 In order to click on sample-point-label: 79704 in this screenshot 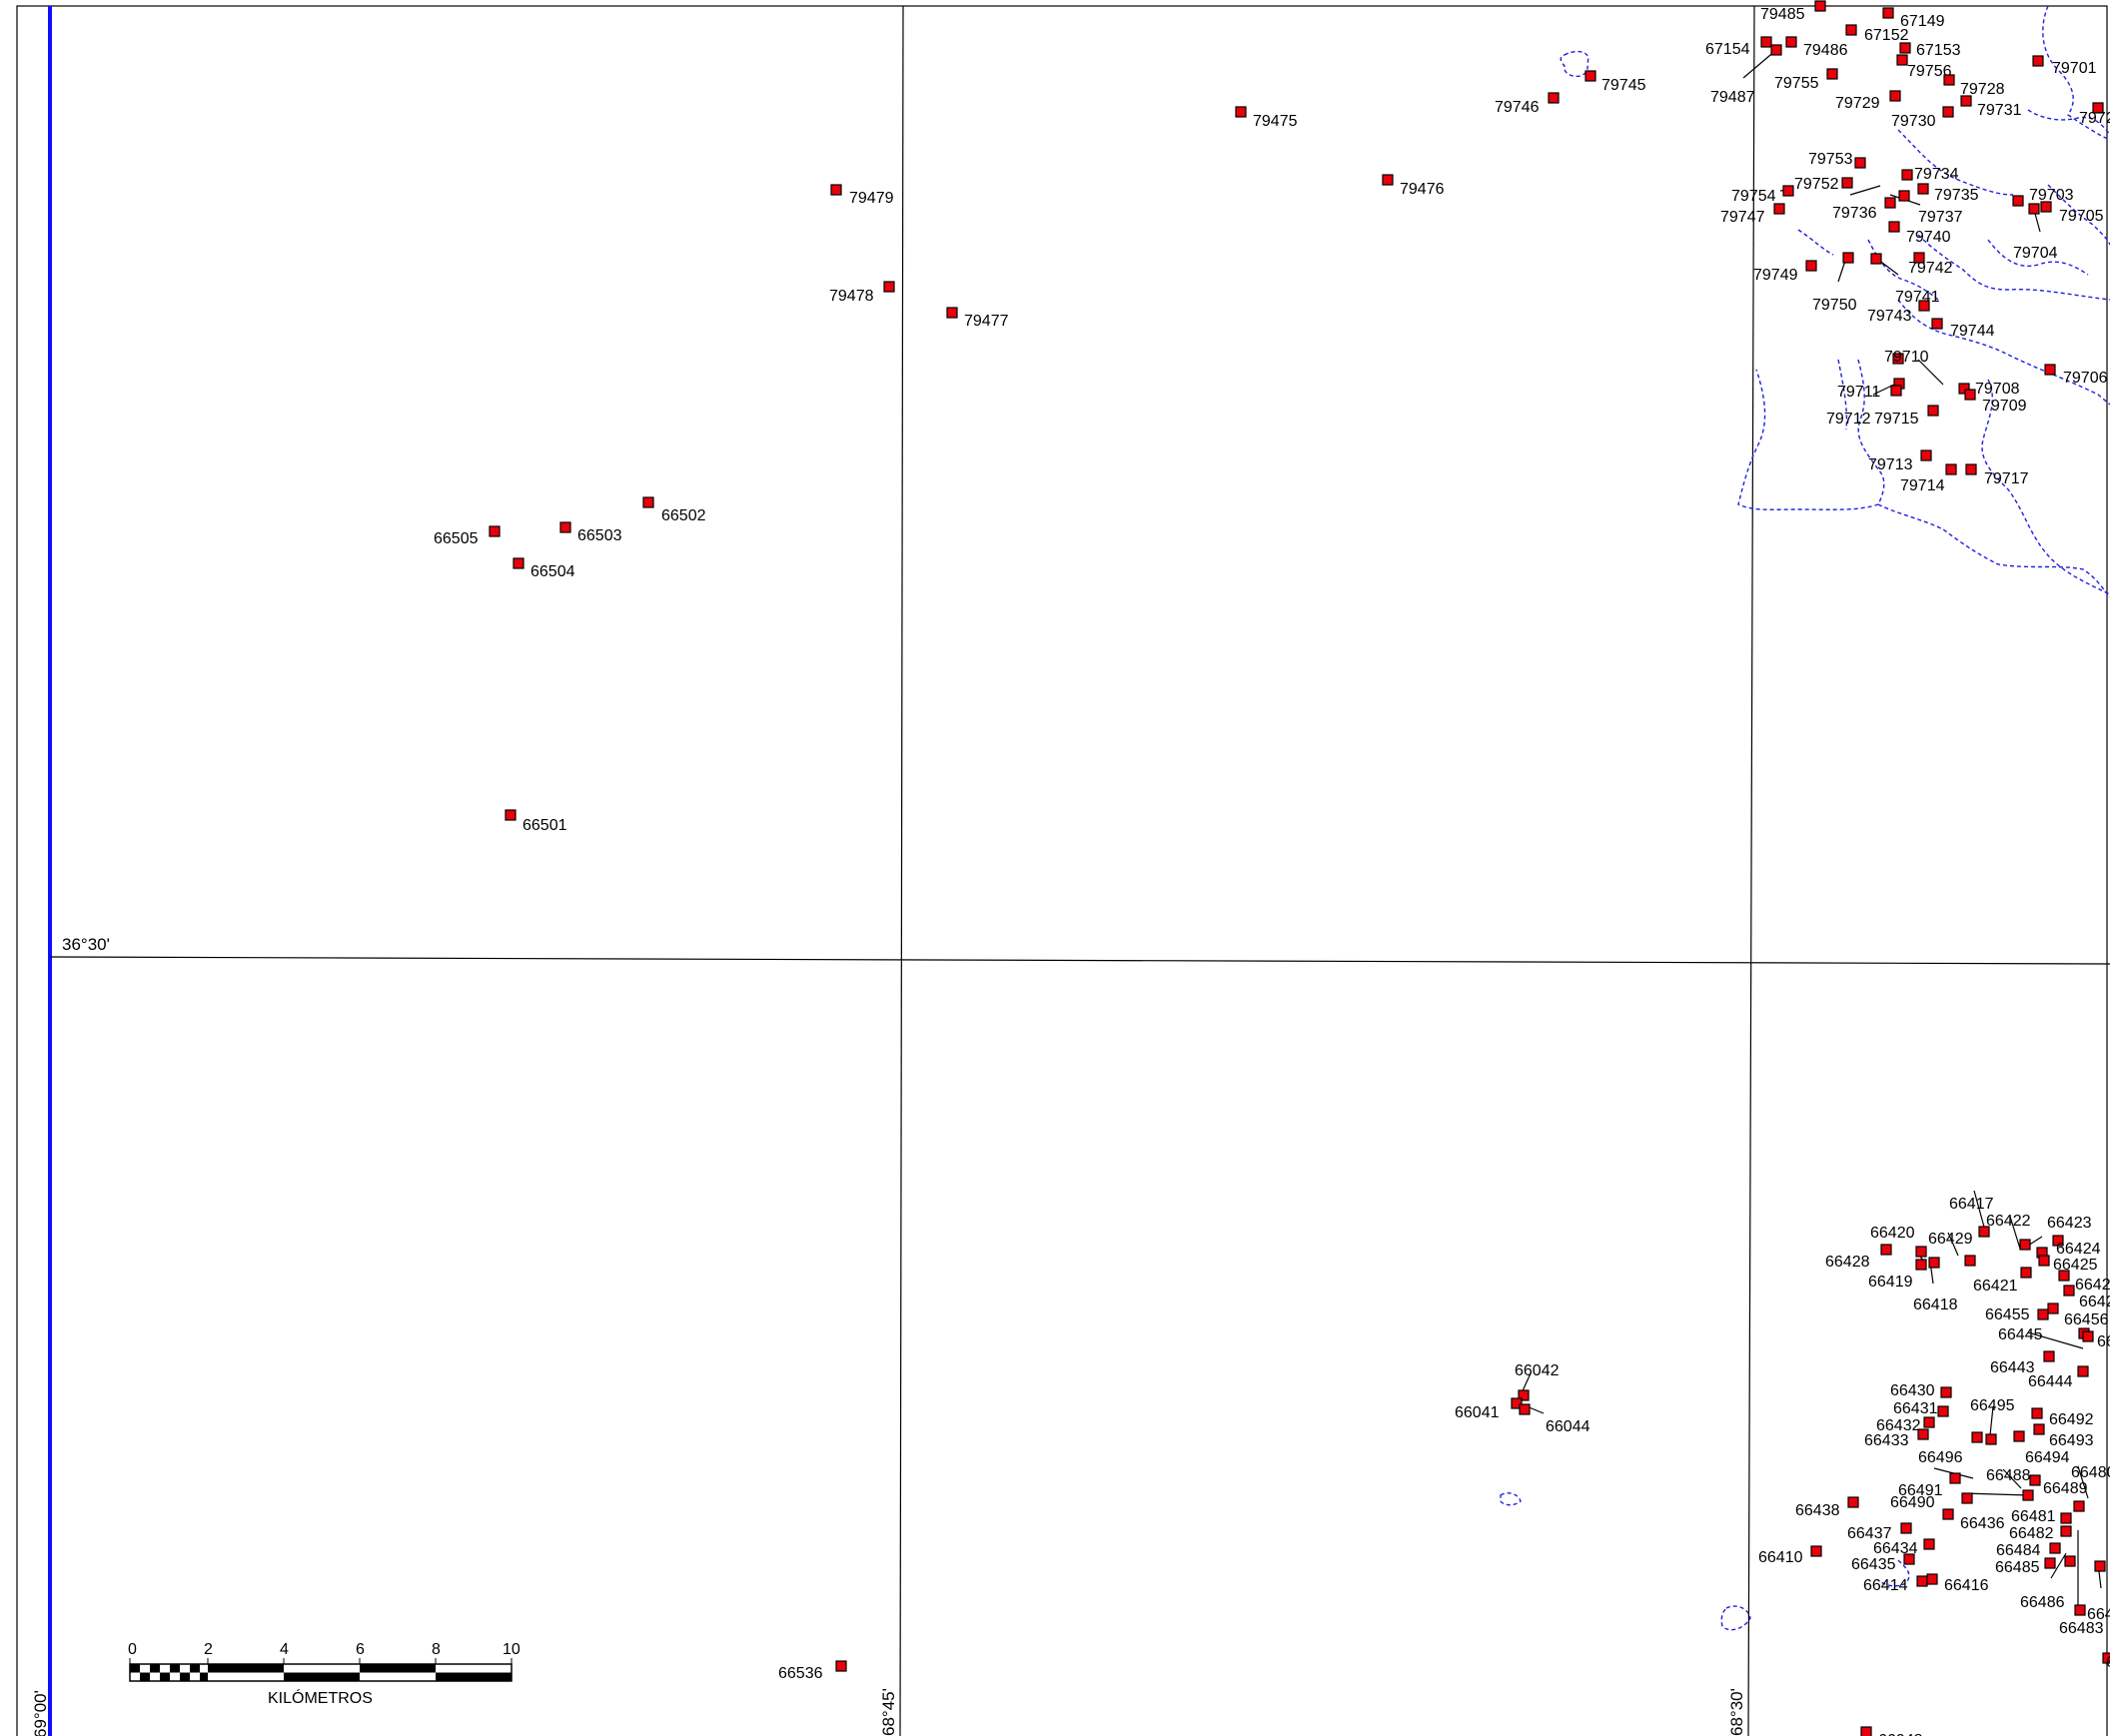, I will do `click(2035, 254)`.